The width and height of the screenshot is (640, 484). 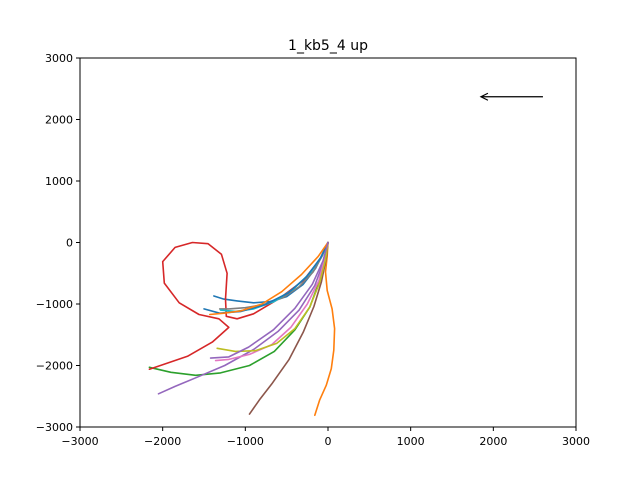 I want to click on y-axis: −3000 −2000 −1000 0 1000 2000 3000, so click(x=58, y=243).